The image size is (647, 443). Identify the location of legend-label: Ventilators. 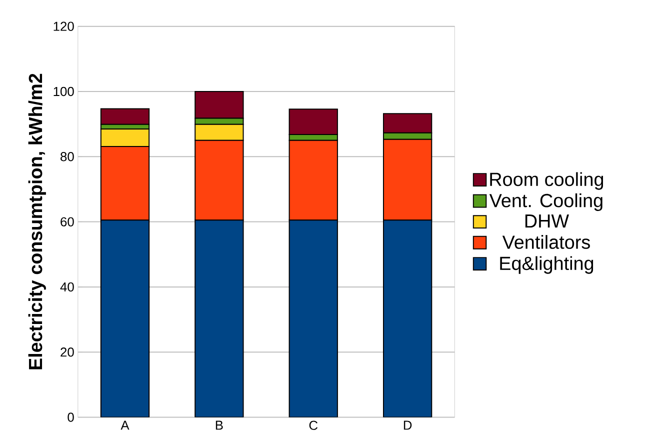
(546, 242).